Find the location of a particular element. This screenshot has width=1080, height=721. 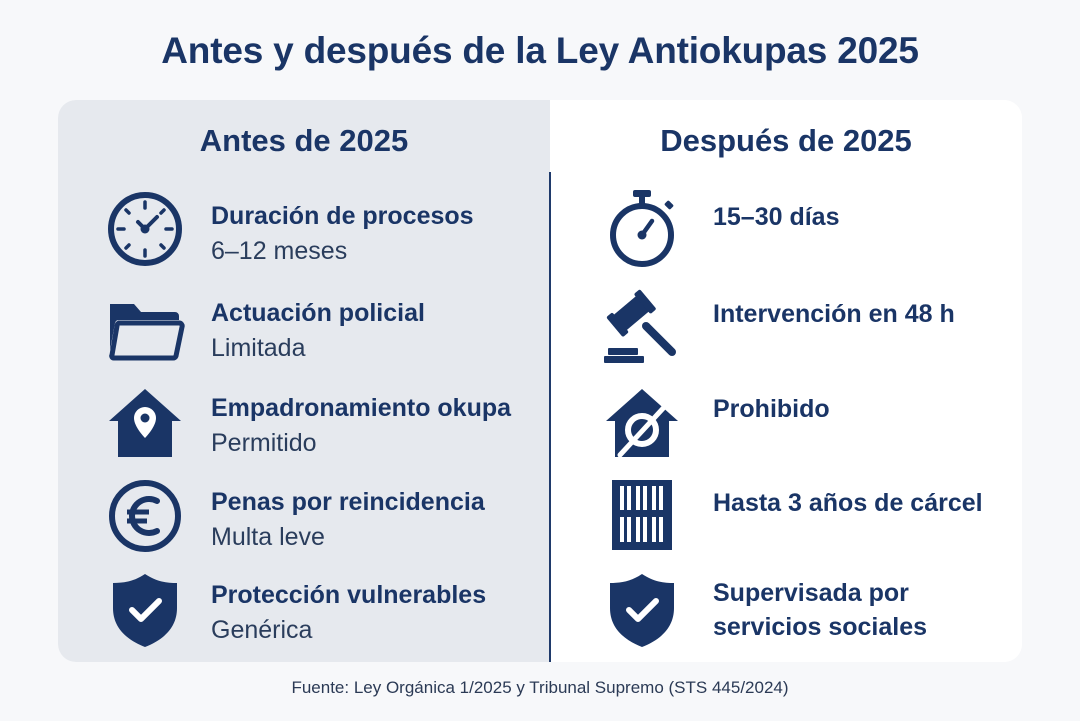

euro-icon is located at coordinates (145, 516).